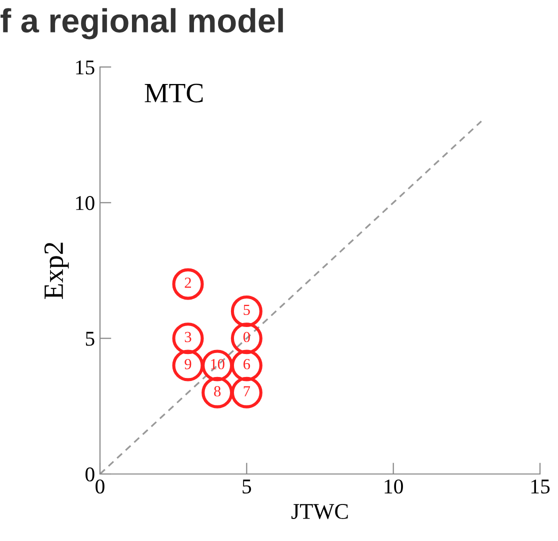  Describe the element at coordinates (141, 24) in the screenshot. I see `chart-title: f a regional model` at that location.